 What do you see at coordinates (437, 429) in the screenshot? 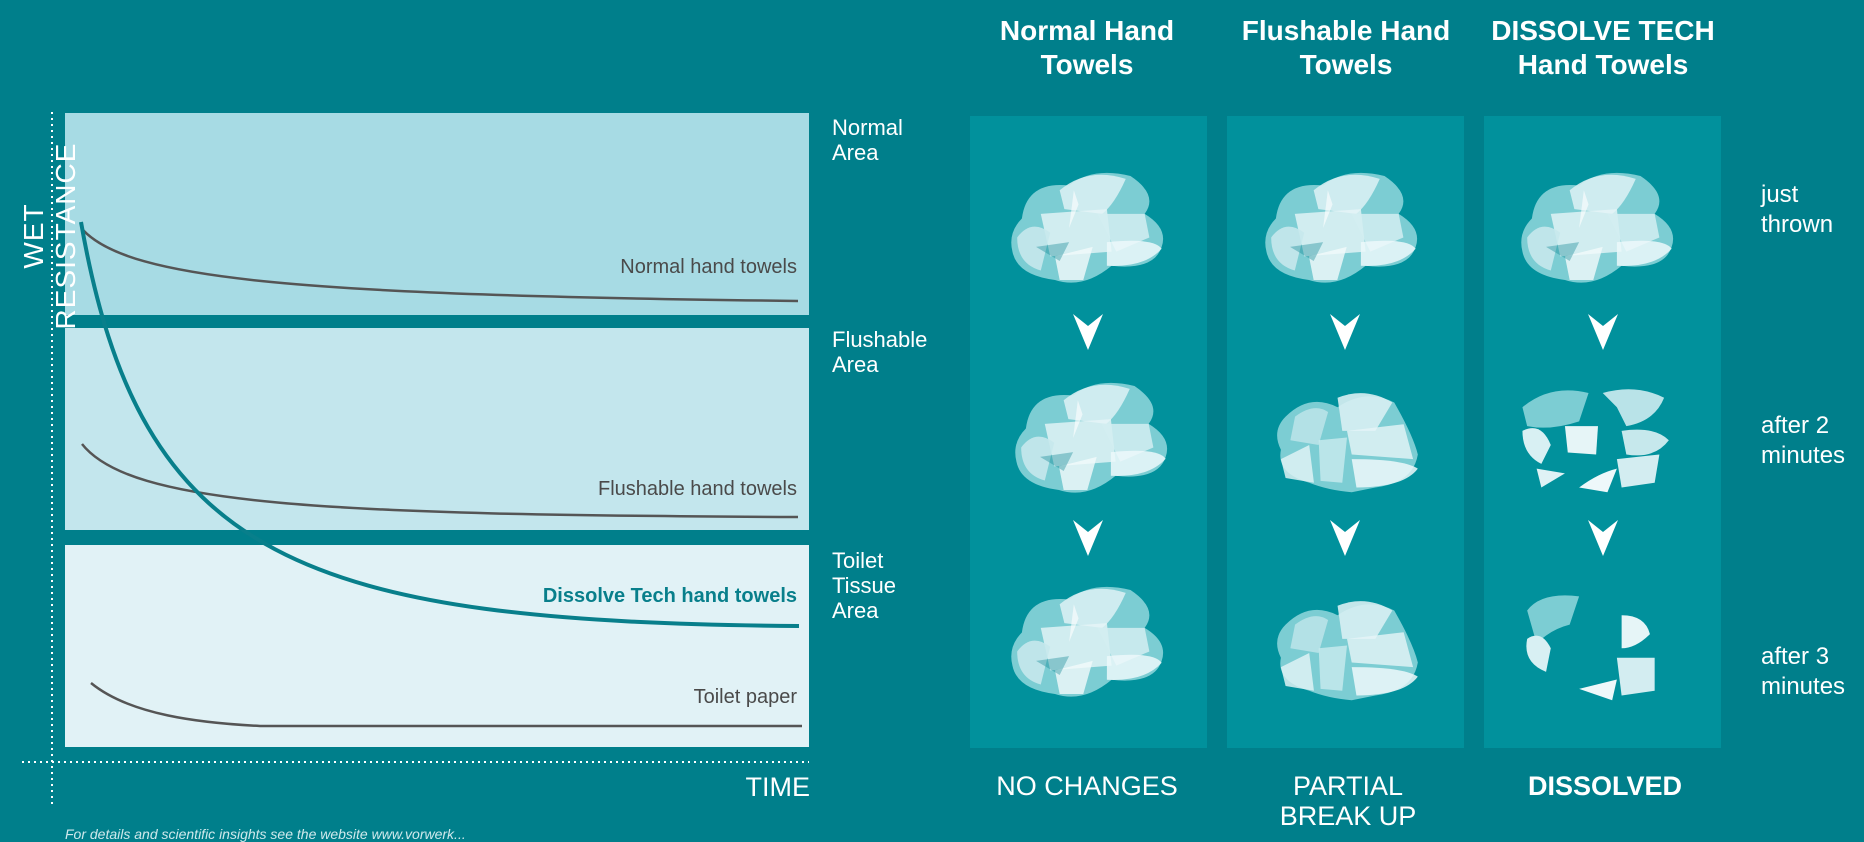
I see `flushable-area-band` at bounding box center [437, 429].